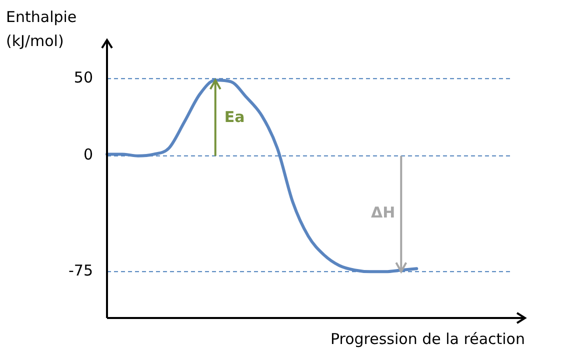 Image resolution: width=575 pixels, height=359 pixels. I want to click on y-tick-label: -75, so click(80, 271).